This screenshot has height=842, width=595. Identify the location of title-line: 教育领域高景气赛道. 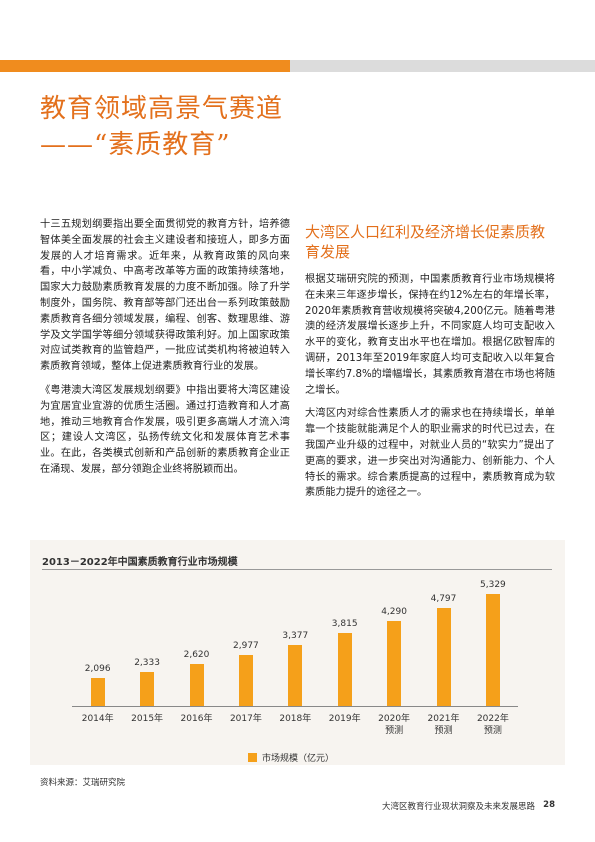
(162, 109).